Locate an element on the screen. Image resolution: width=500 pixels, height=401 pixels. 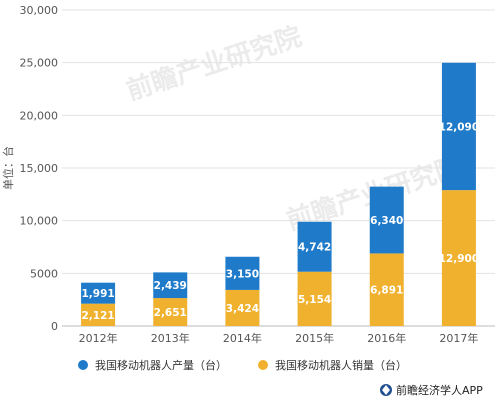
data-label-production: 1,991 is located at coordinates (97, 294).